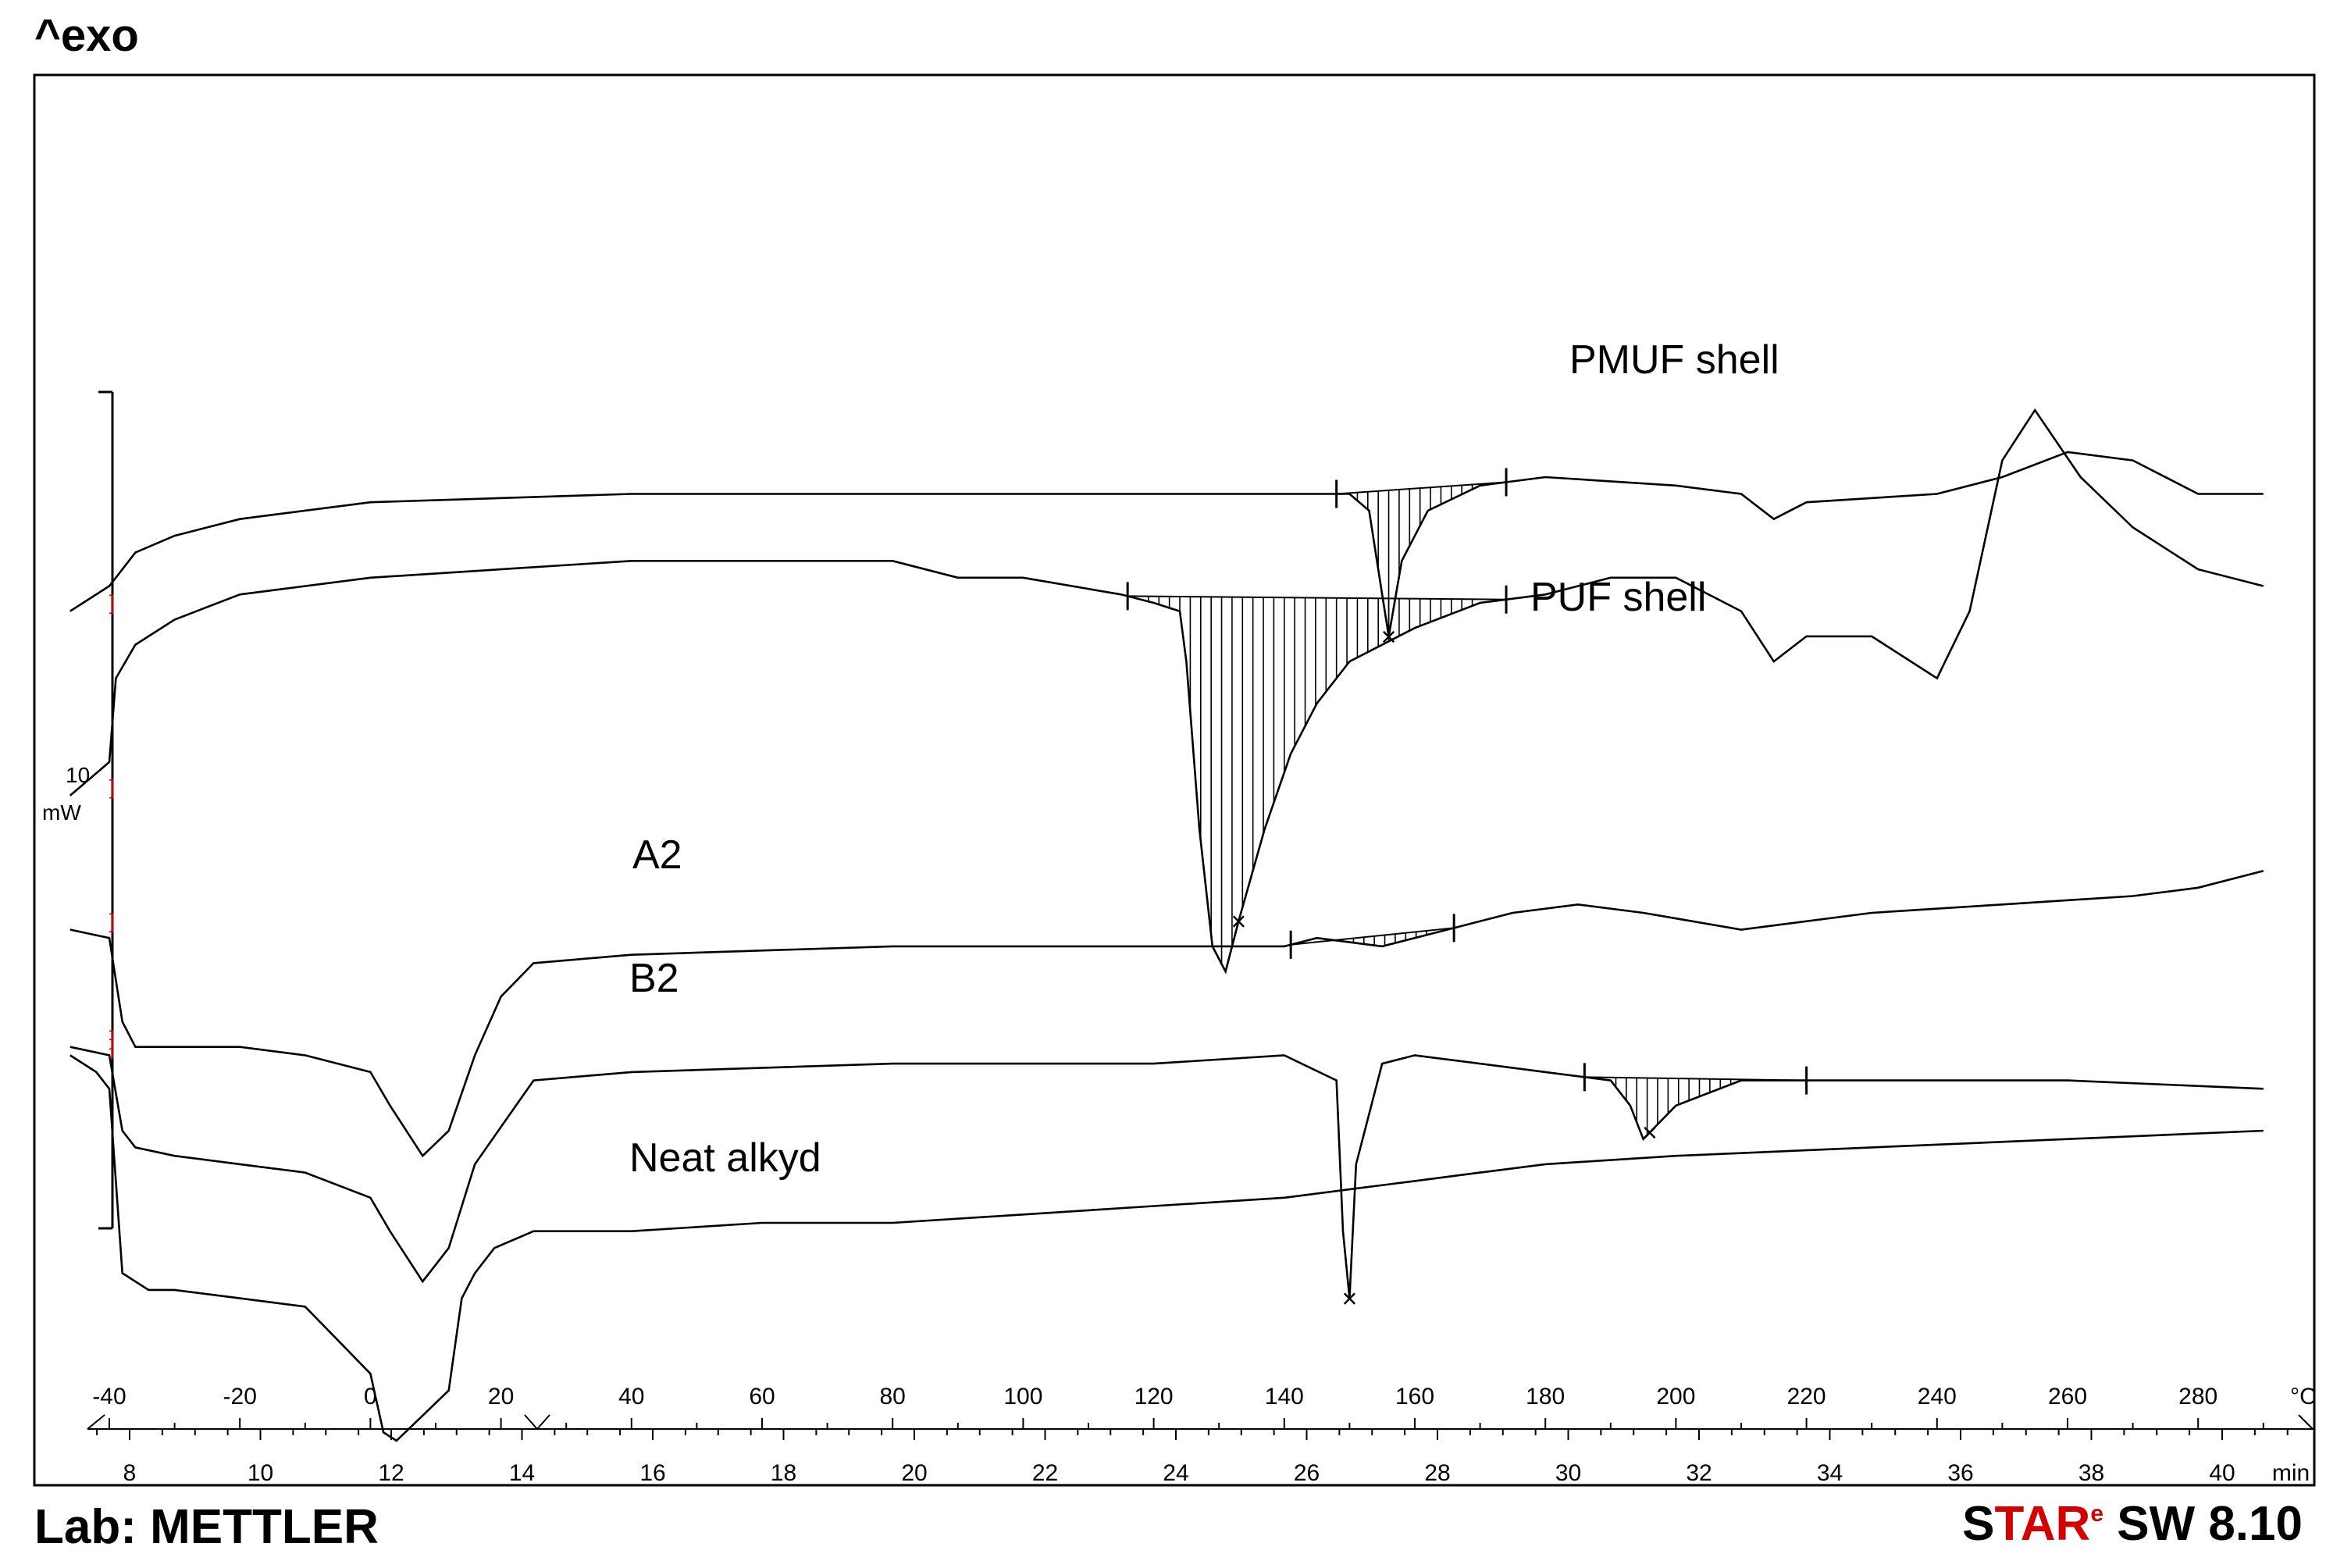 The width and height of the screenshot is (2326, 1568). What do you see at coordinates (78, 775) in the screenshot?
I see `scale-bar-value: 10` at bounding box center [78, 775].